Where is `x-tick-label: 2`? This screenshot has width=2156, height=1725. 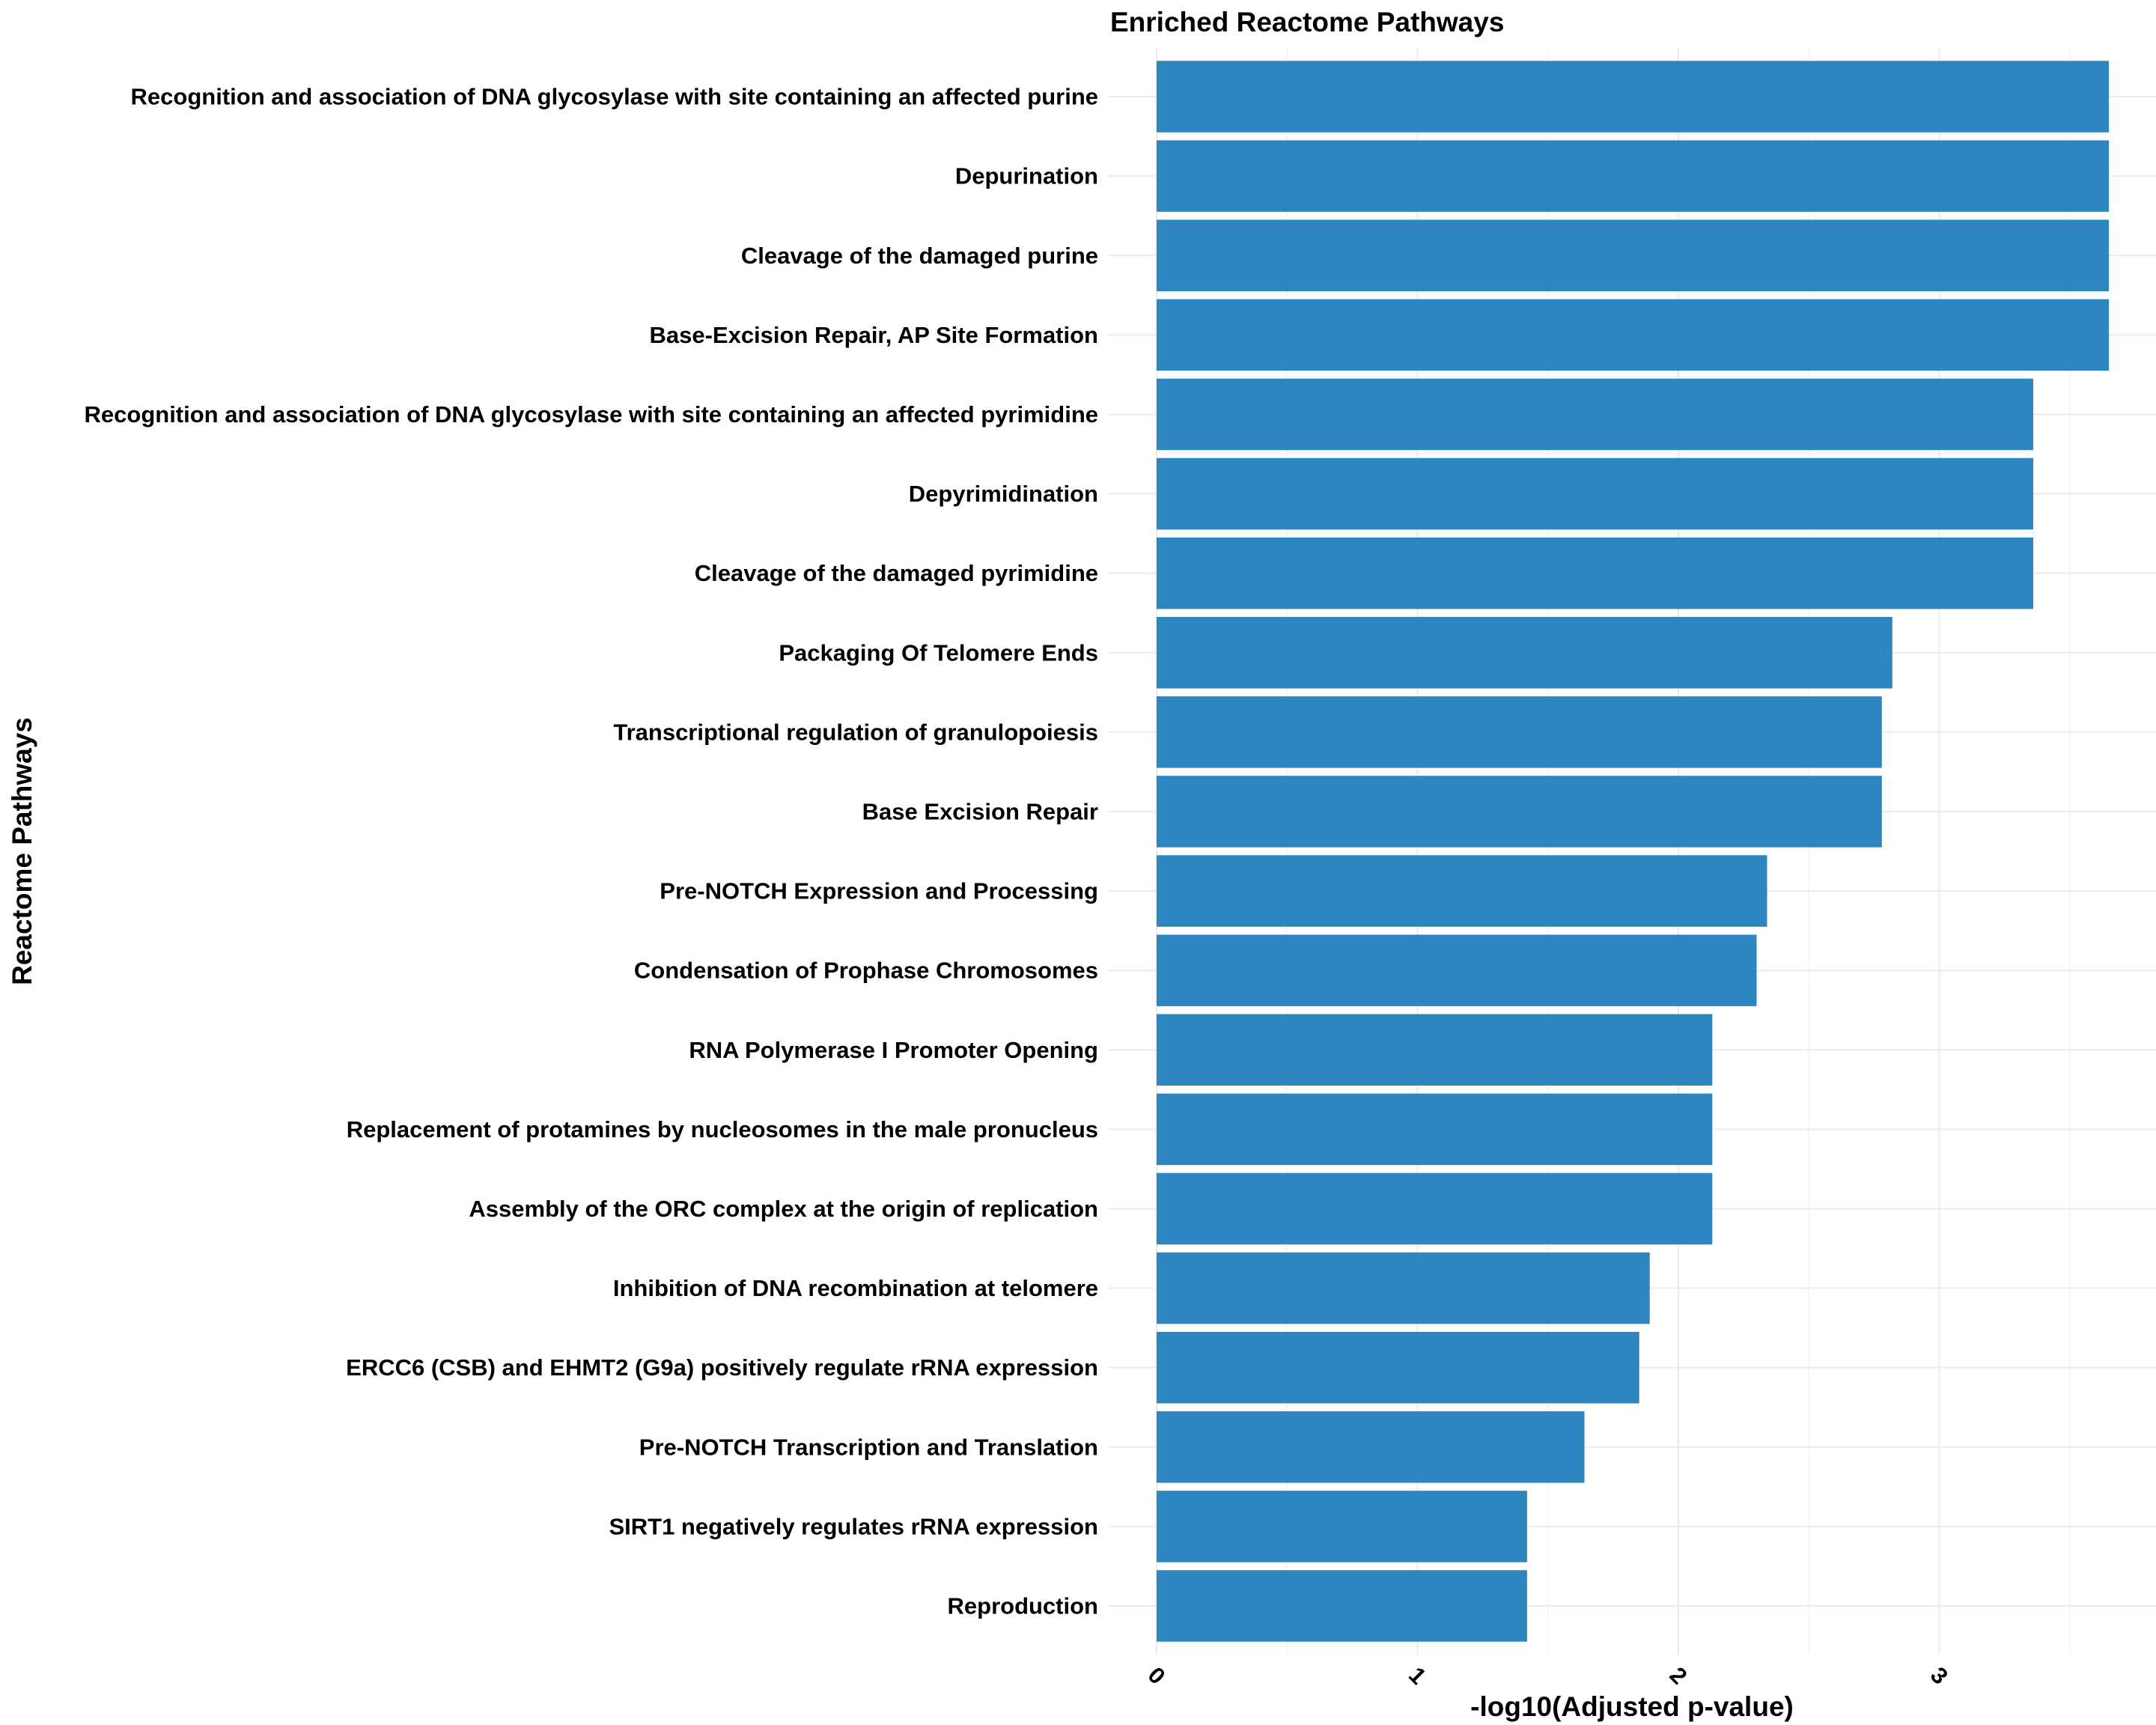 x-tick-label: 2 is located at coordinates (1679, 1676).